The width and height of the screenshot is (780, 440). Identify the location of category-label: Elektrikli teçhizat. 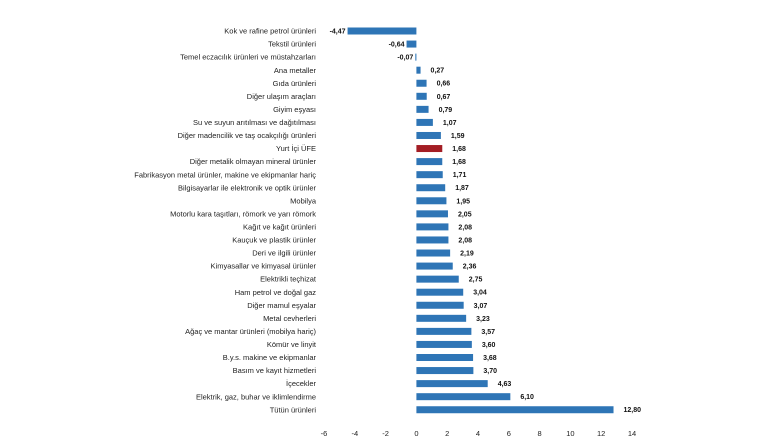
(288, 279).